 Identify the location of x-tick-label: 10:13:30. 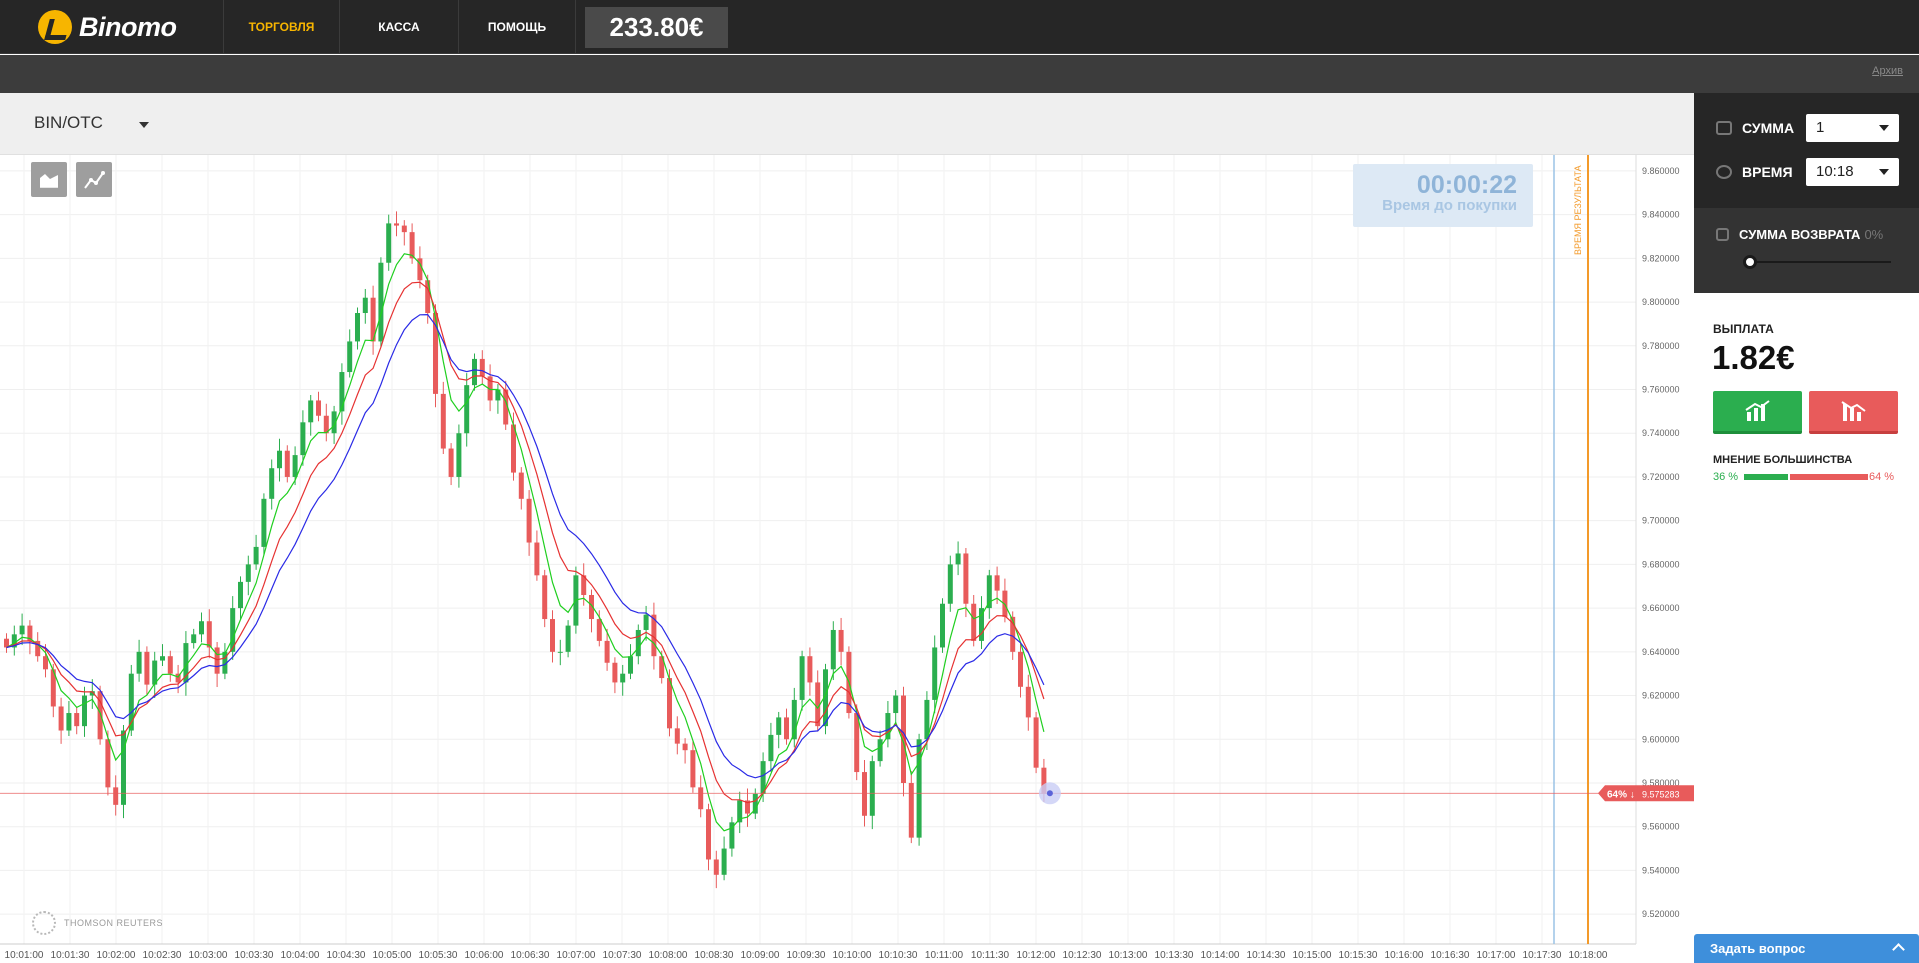
(1174, 955).